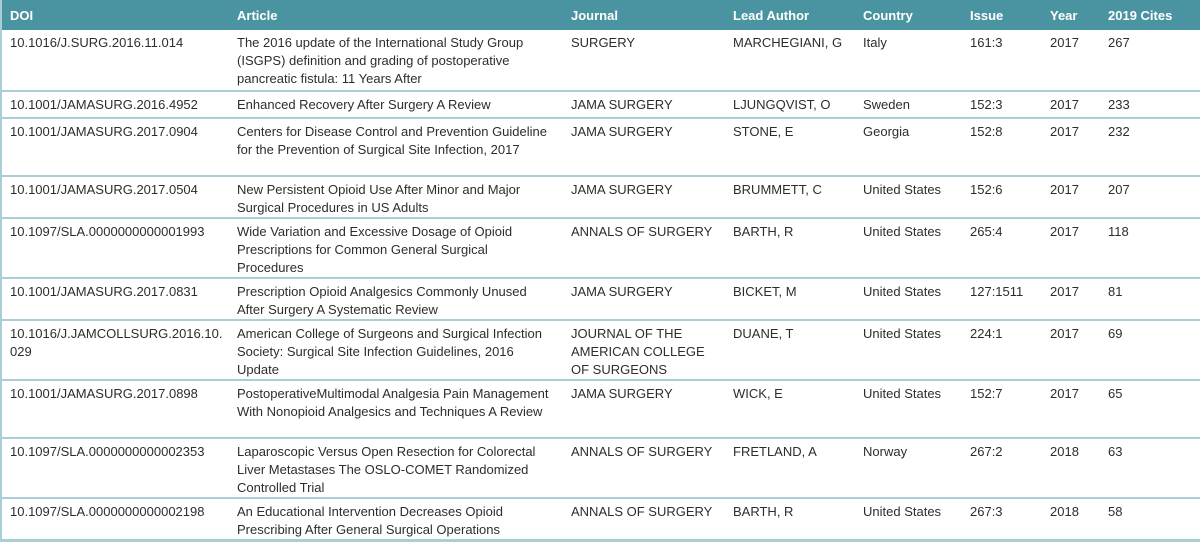 This screenshot has width=1200, height=551. Describe the element at coordinates (115, 467) in the screenshot. I see `cell-doi: 10.1097/SLA.0000000000002353` at that location.